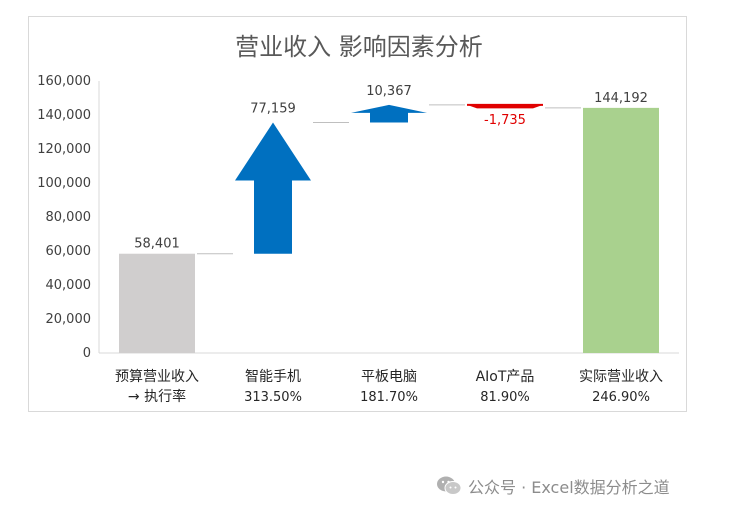 The height and width of the screenshot is (516, 751). Describe the element at coordinates (64, 81) in the screenshot. I see `y-tick-label: 160,000` at that location.